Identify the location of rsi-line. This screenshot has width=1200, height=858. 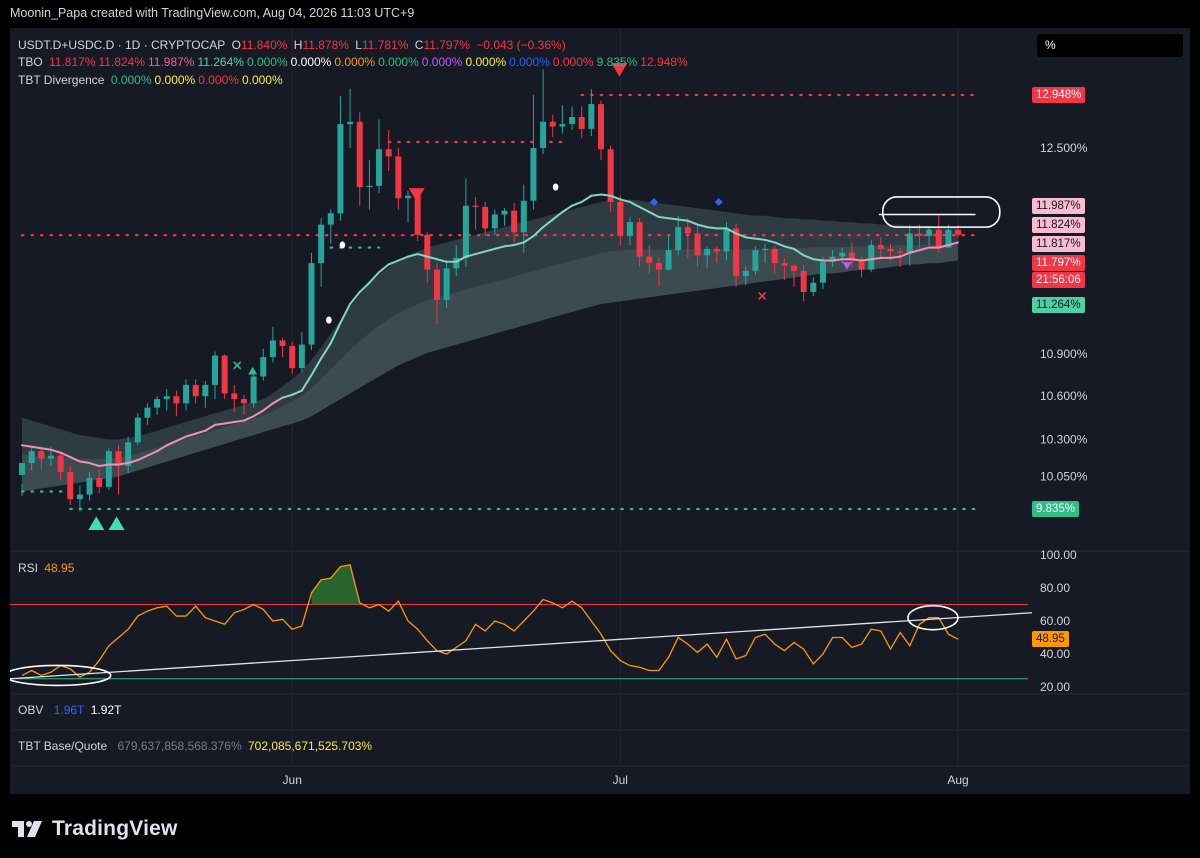
(490, 621).